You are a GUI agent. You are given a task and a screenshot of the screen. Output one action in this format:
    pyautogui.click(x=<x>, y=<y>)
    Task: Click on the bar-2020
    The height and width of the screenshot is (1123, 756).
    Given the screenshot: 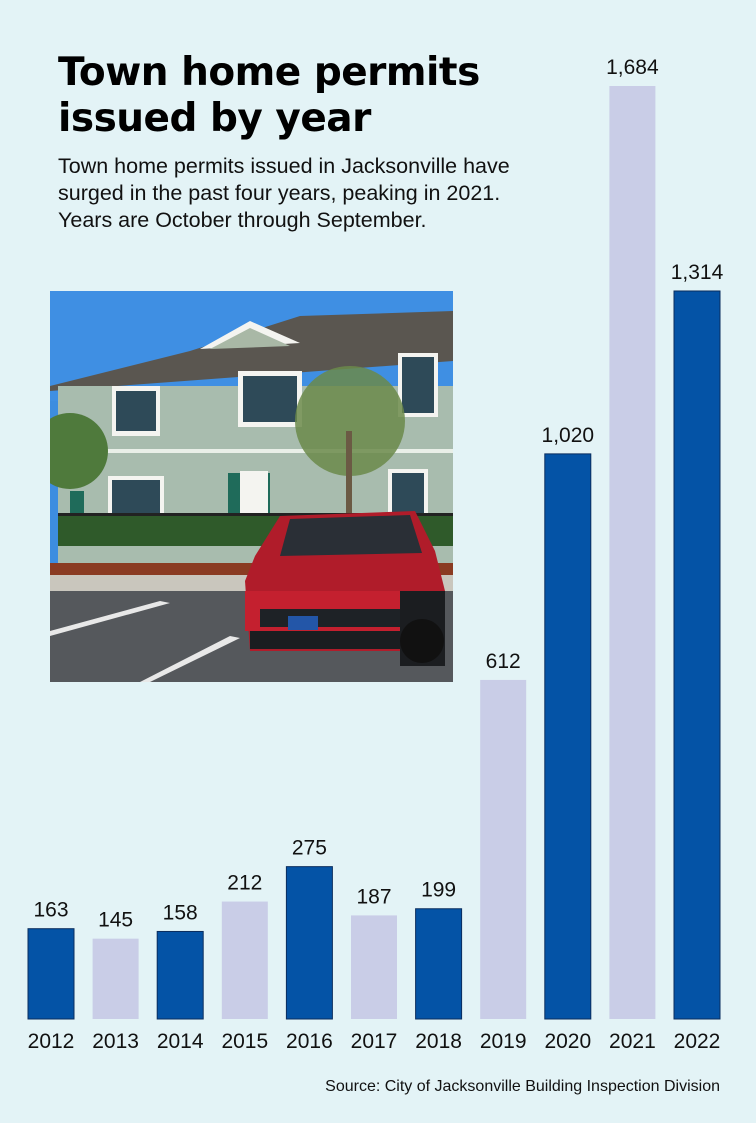 What is the action you would take?
    pyautogui.click(x=568, y=736)
    